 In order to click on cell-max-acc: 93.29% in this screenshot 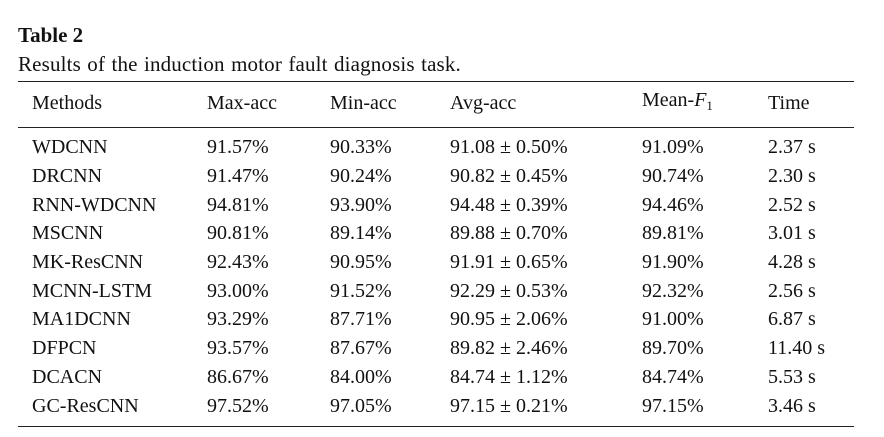, I will do `click(238, 319)`.